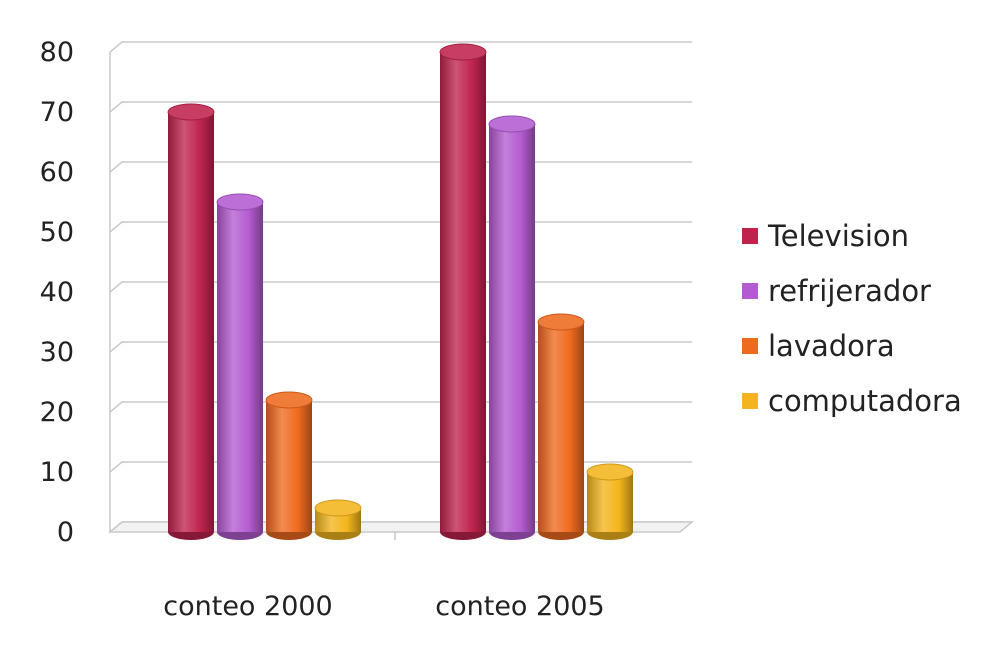 This screenshot has width=997, height=655. I want to click on legend-item: Television, so click(825, 236).